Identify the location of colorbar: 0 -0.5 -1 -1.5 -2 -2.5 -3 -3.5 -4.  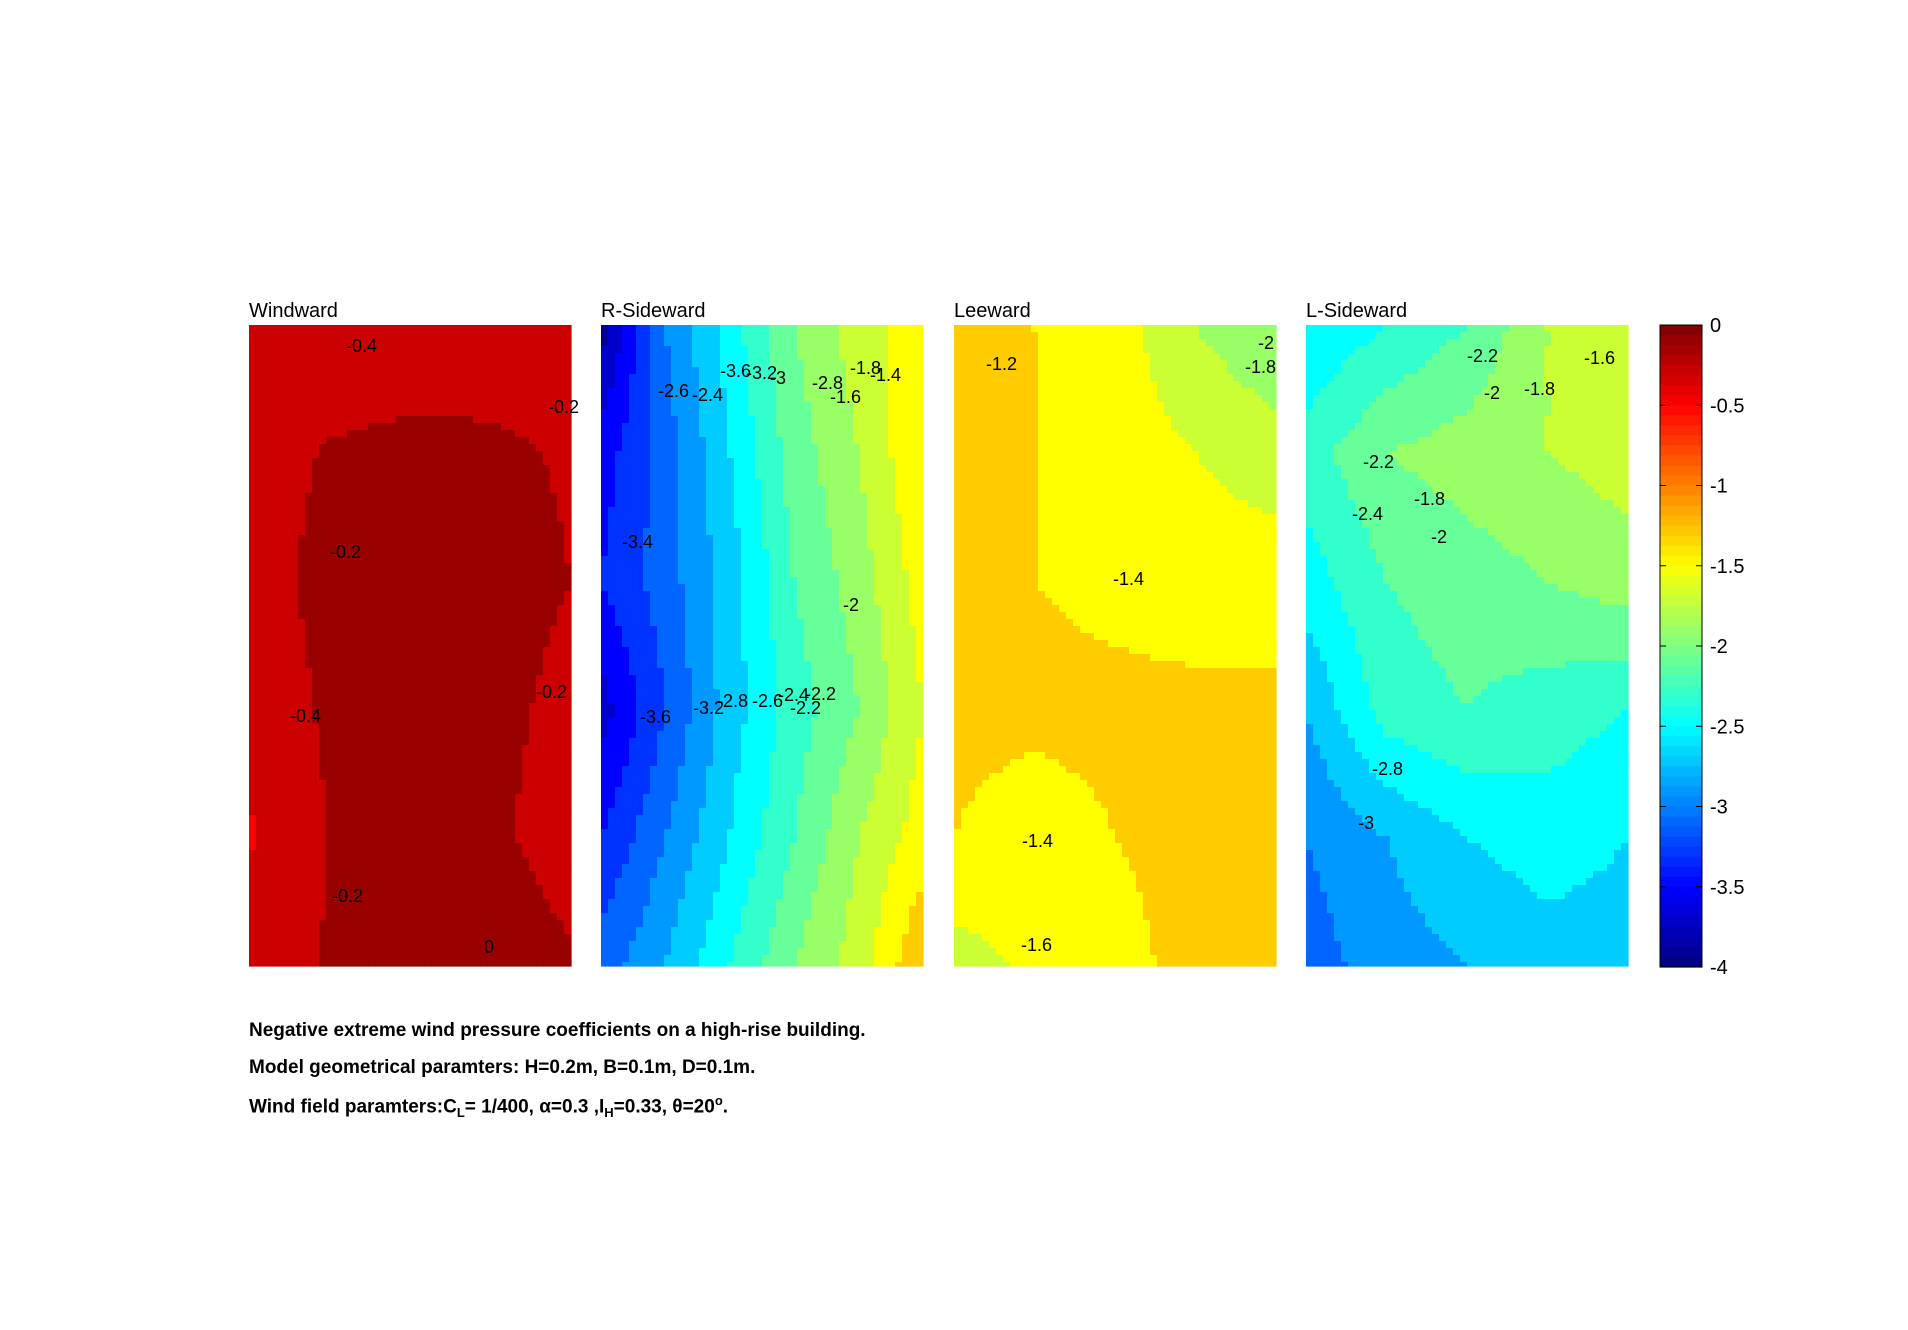
(1701, 647).